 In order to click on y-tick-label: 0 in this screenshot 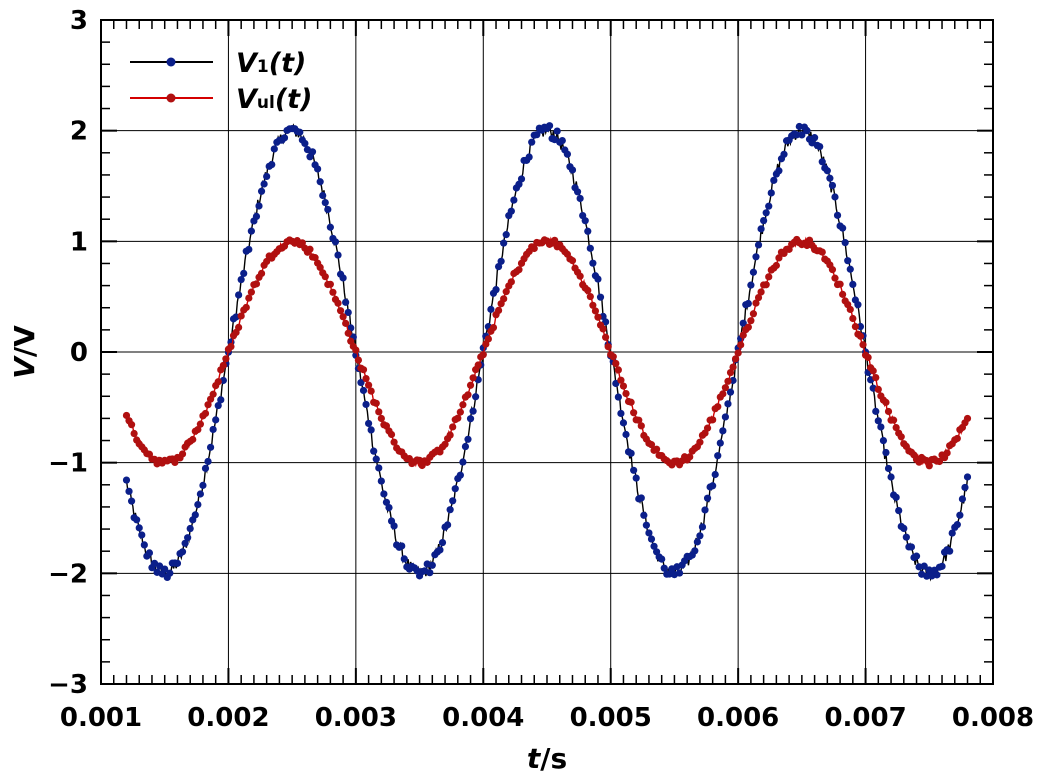, I will do `click(79, 353)`.